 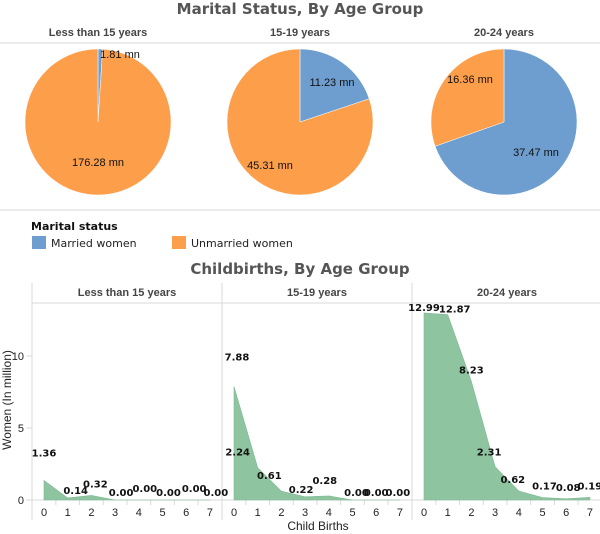 I want to click on data-label-20-24-years-0: 12.99, so click(x=424, y=308).